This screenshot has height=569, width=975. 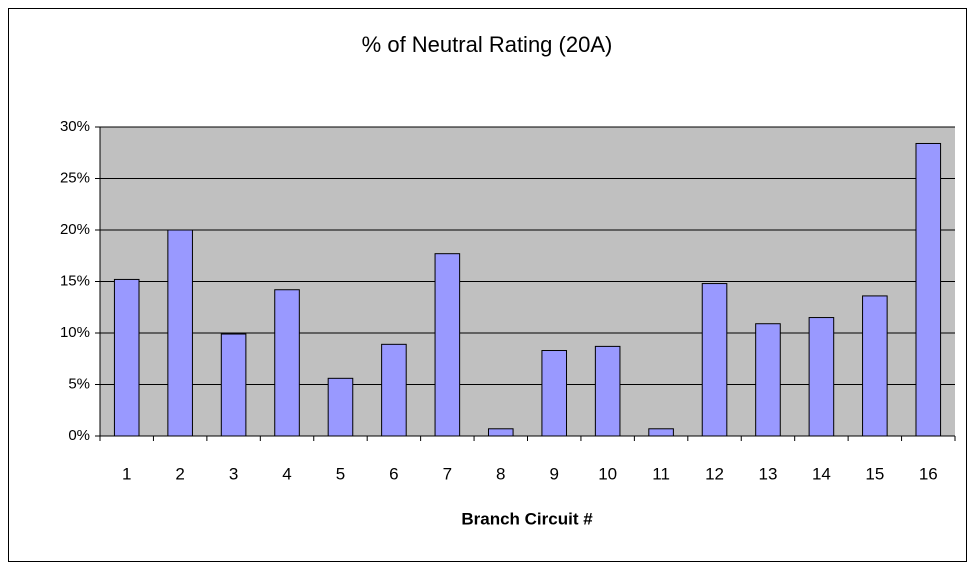 I want to click on y-tick-label: 0%, so click(x=79, y=435).